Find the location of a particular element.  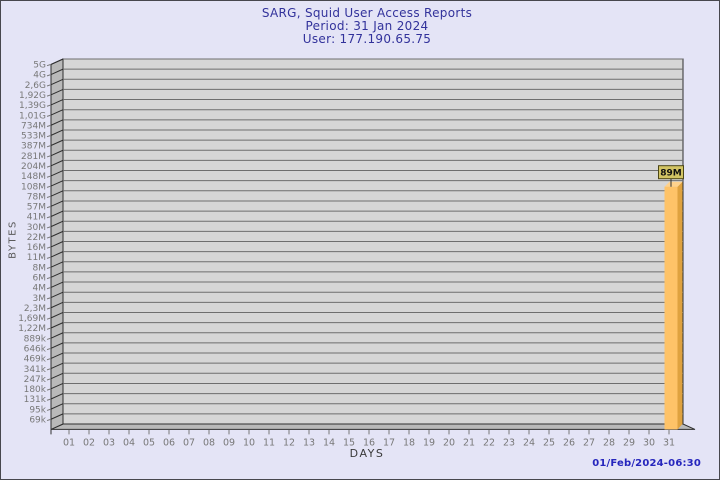

y-tick-label: 1,69M is located at coordinates (32, 319).